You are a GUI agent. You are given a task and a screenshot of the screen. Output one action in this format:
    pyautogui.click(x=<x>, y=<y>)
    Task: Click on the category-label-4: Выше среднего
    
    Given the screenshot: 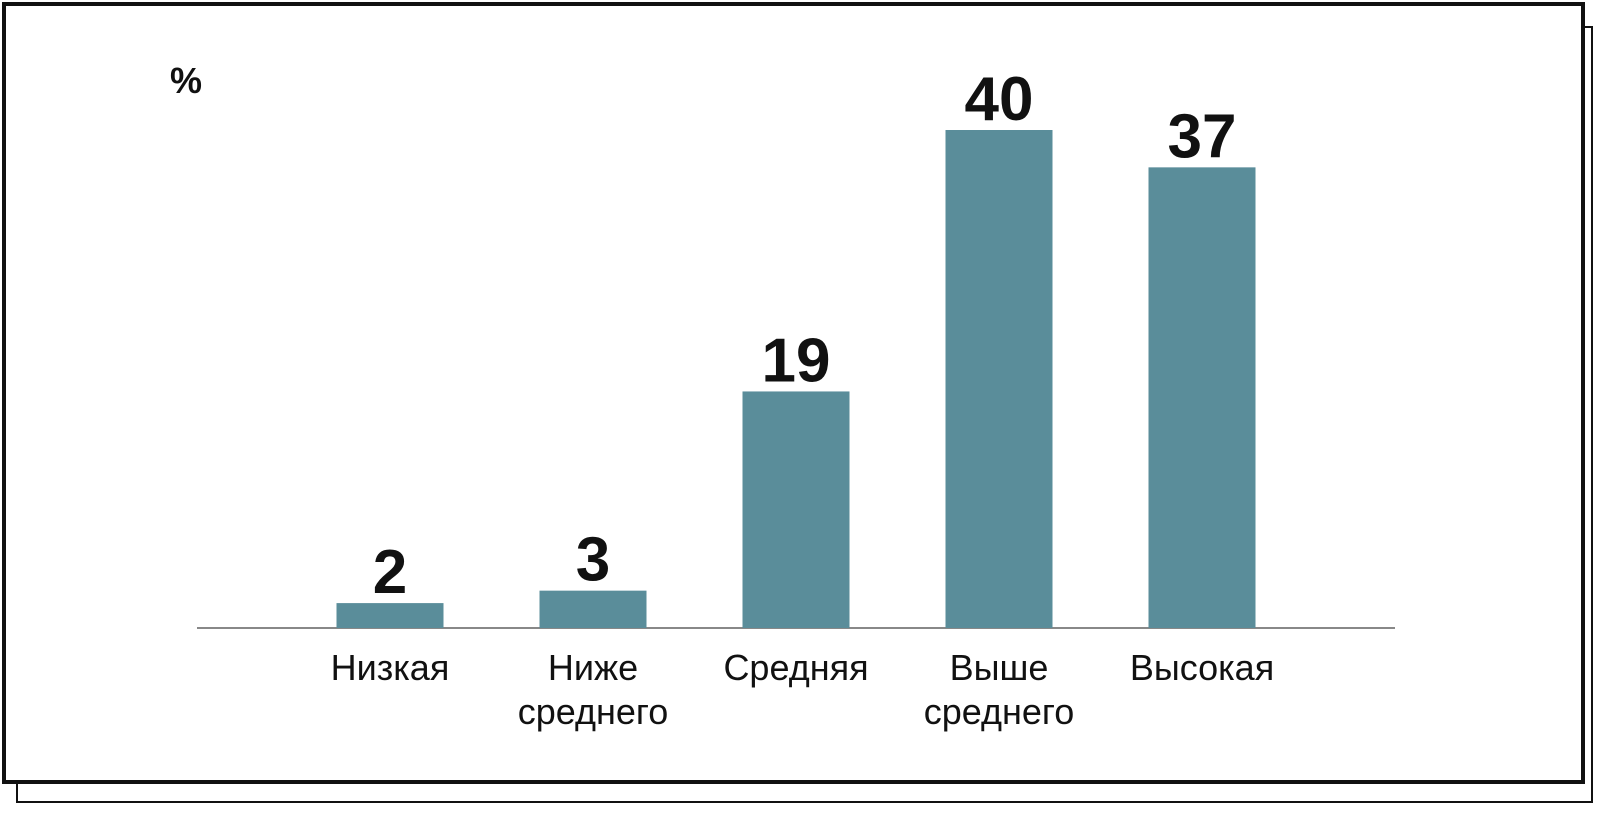 What is the action you would take?
    pyautogui.click(x=999, y=689)
    